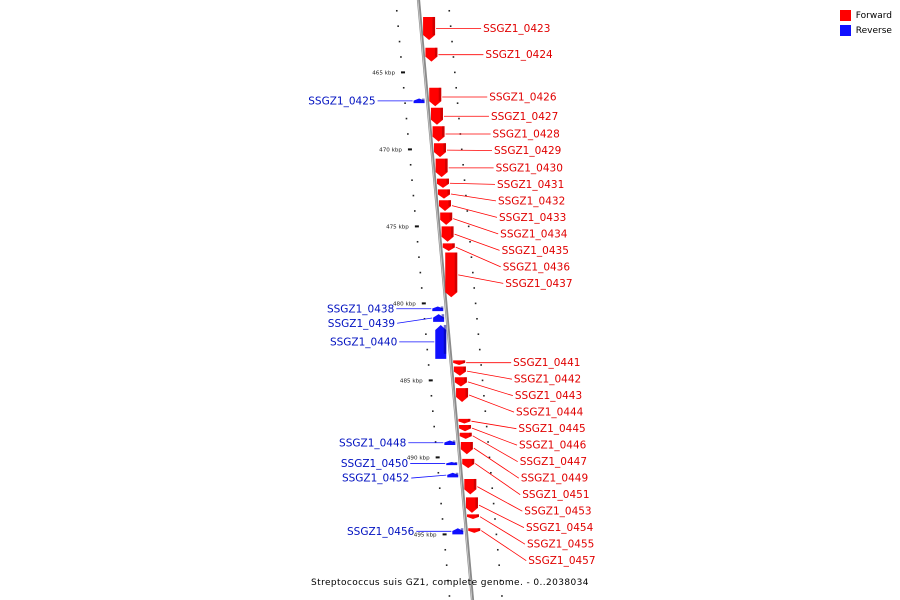  What do you see at coordinates (363, 342) in the screenshot?
I see `gene-label: SSGZ1_0440` at bounding box center [363, 342].